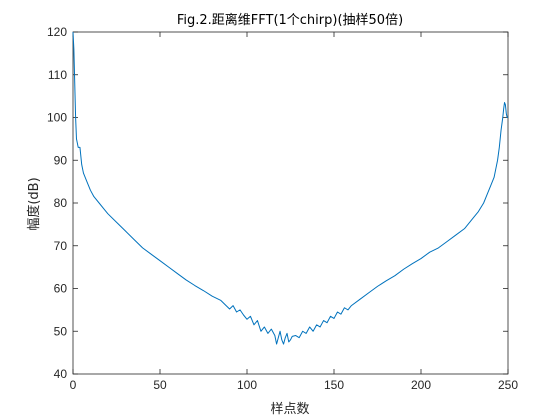 This screenshot has width=560, height=420. Describe the element at coordinates (160, 385) in the screenshot. I see `x-tick-label: 50` at that location.